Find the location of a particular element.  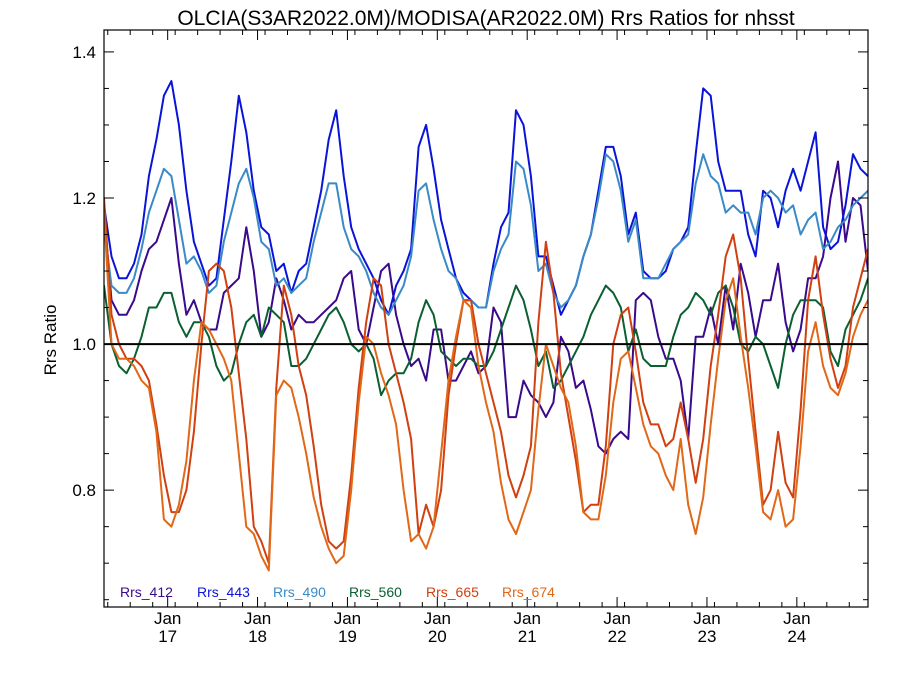

x-tick-label-year: 20 is located at coordinates (437, 636).